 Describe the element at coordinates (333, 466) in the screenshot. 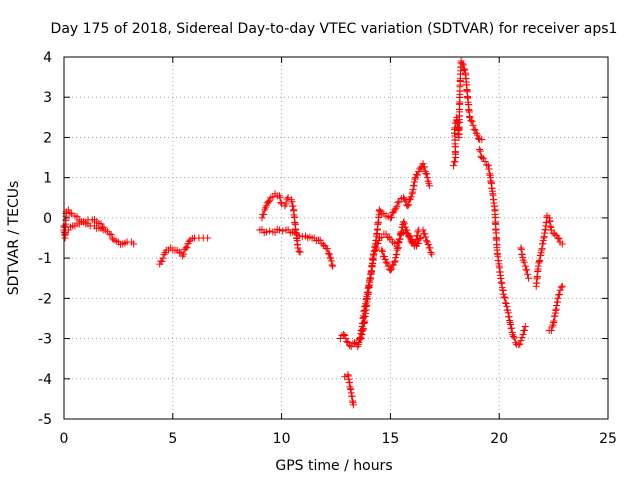

I see `x-axis-label: GPS time / hours` at that location.